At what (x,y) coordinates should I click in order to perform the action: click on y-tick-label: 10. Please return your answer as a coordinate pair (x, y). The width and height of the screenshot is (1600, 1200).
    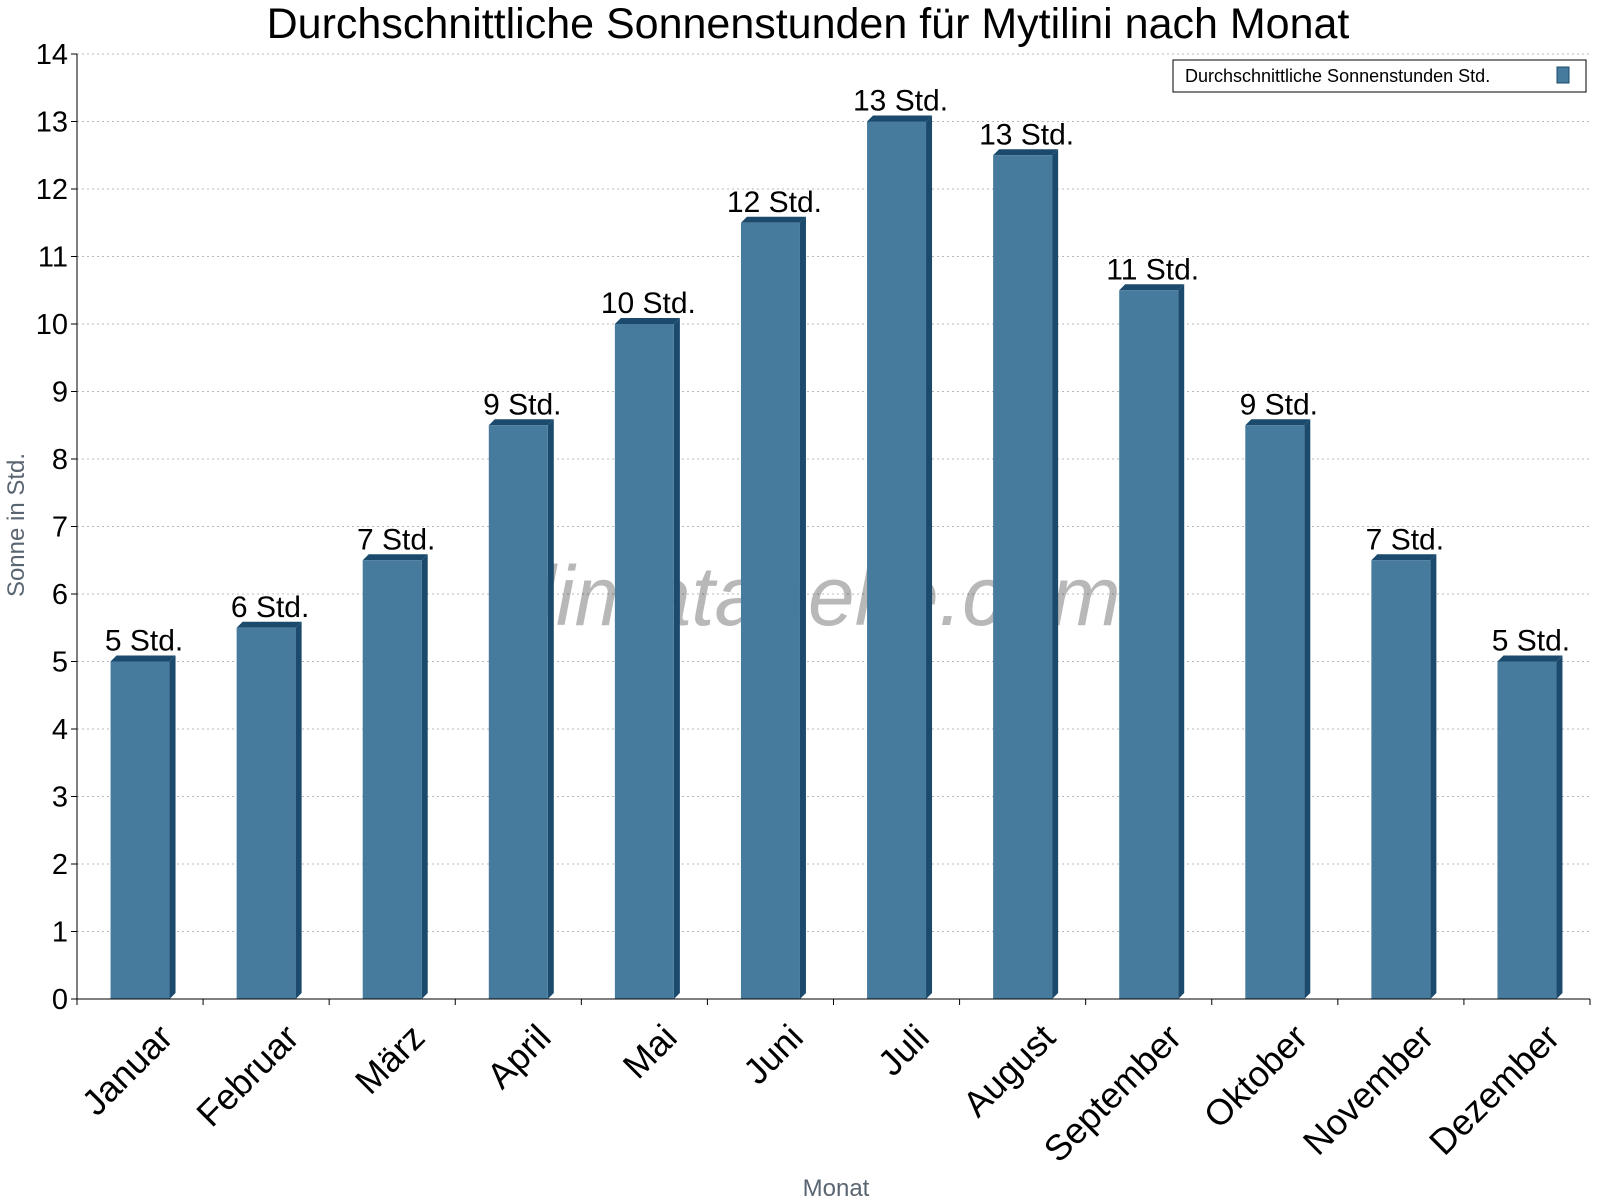
    Looking at the image, I should click on (52, 325).